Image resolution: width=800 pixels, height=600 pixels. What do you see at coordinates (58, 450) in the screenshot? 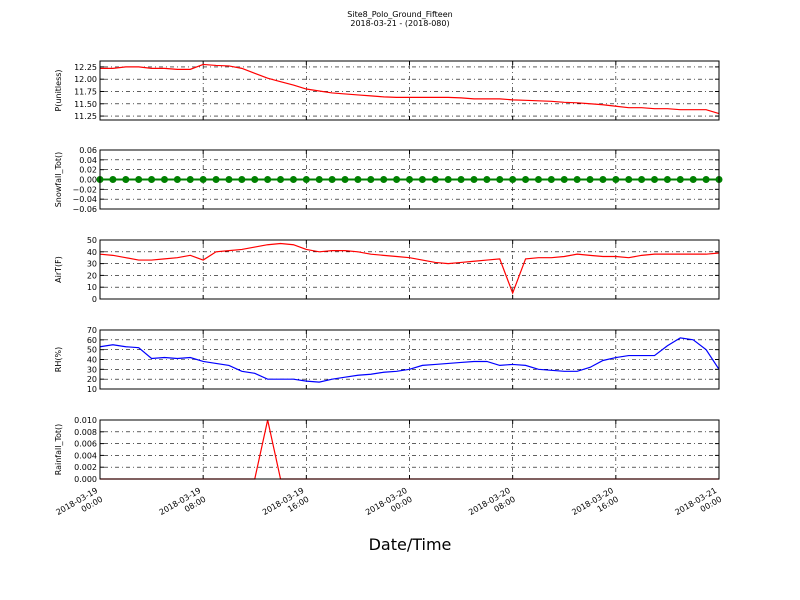
I see `y-axis-label: Rainfall_Tot()` at bounding box center [58, 450].